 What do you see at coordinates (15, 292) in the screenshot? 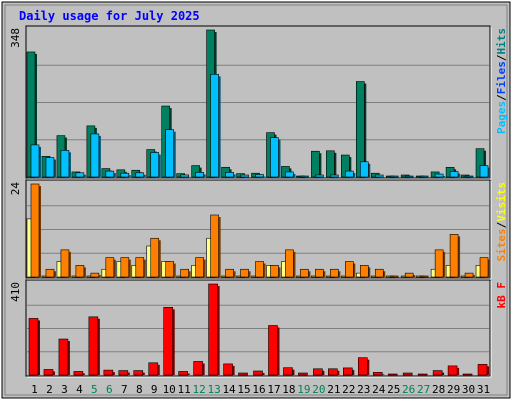
I see `y-max-label-kbytes: 410` at bounding box center [15, 292].